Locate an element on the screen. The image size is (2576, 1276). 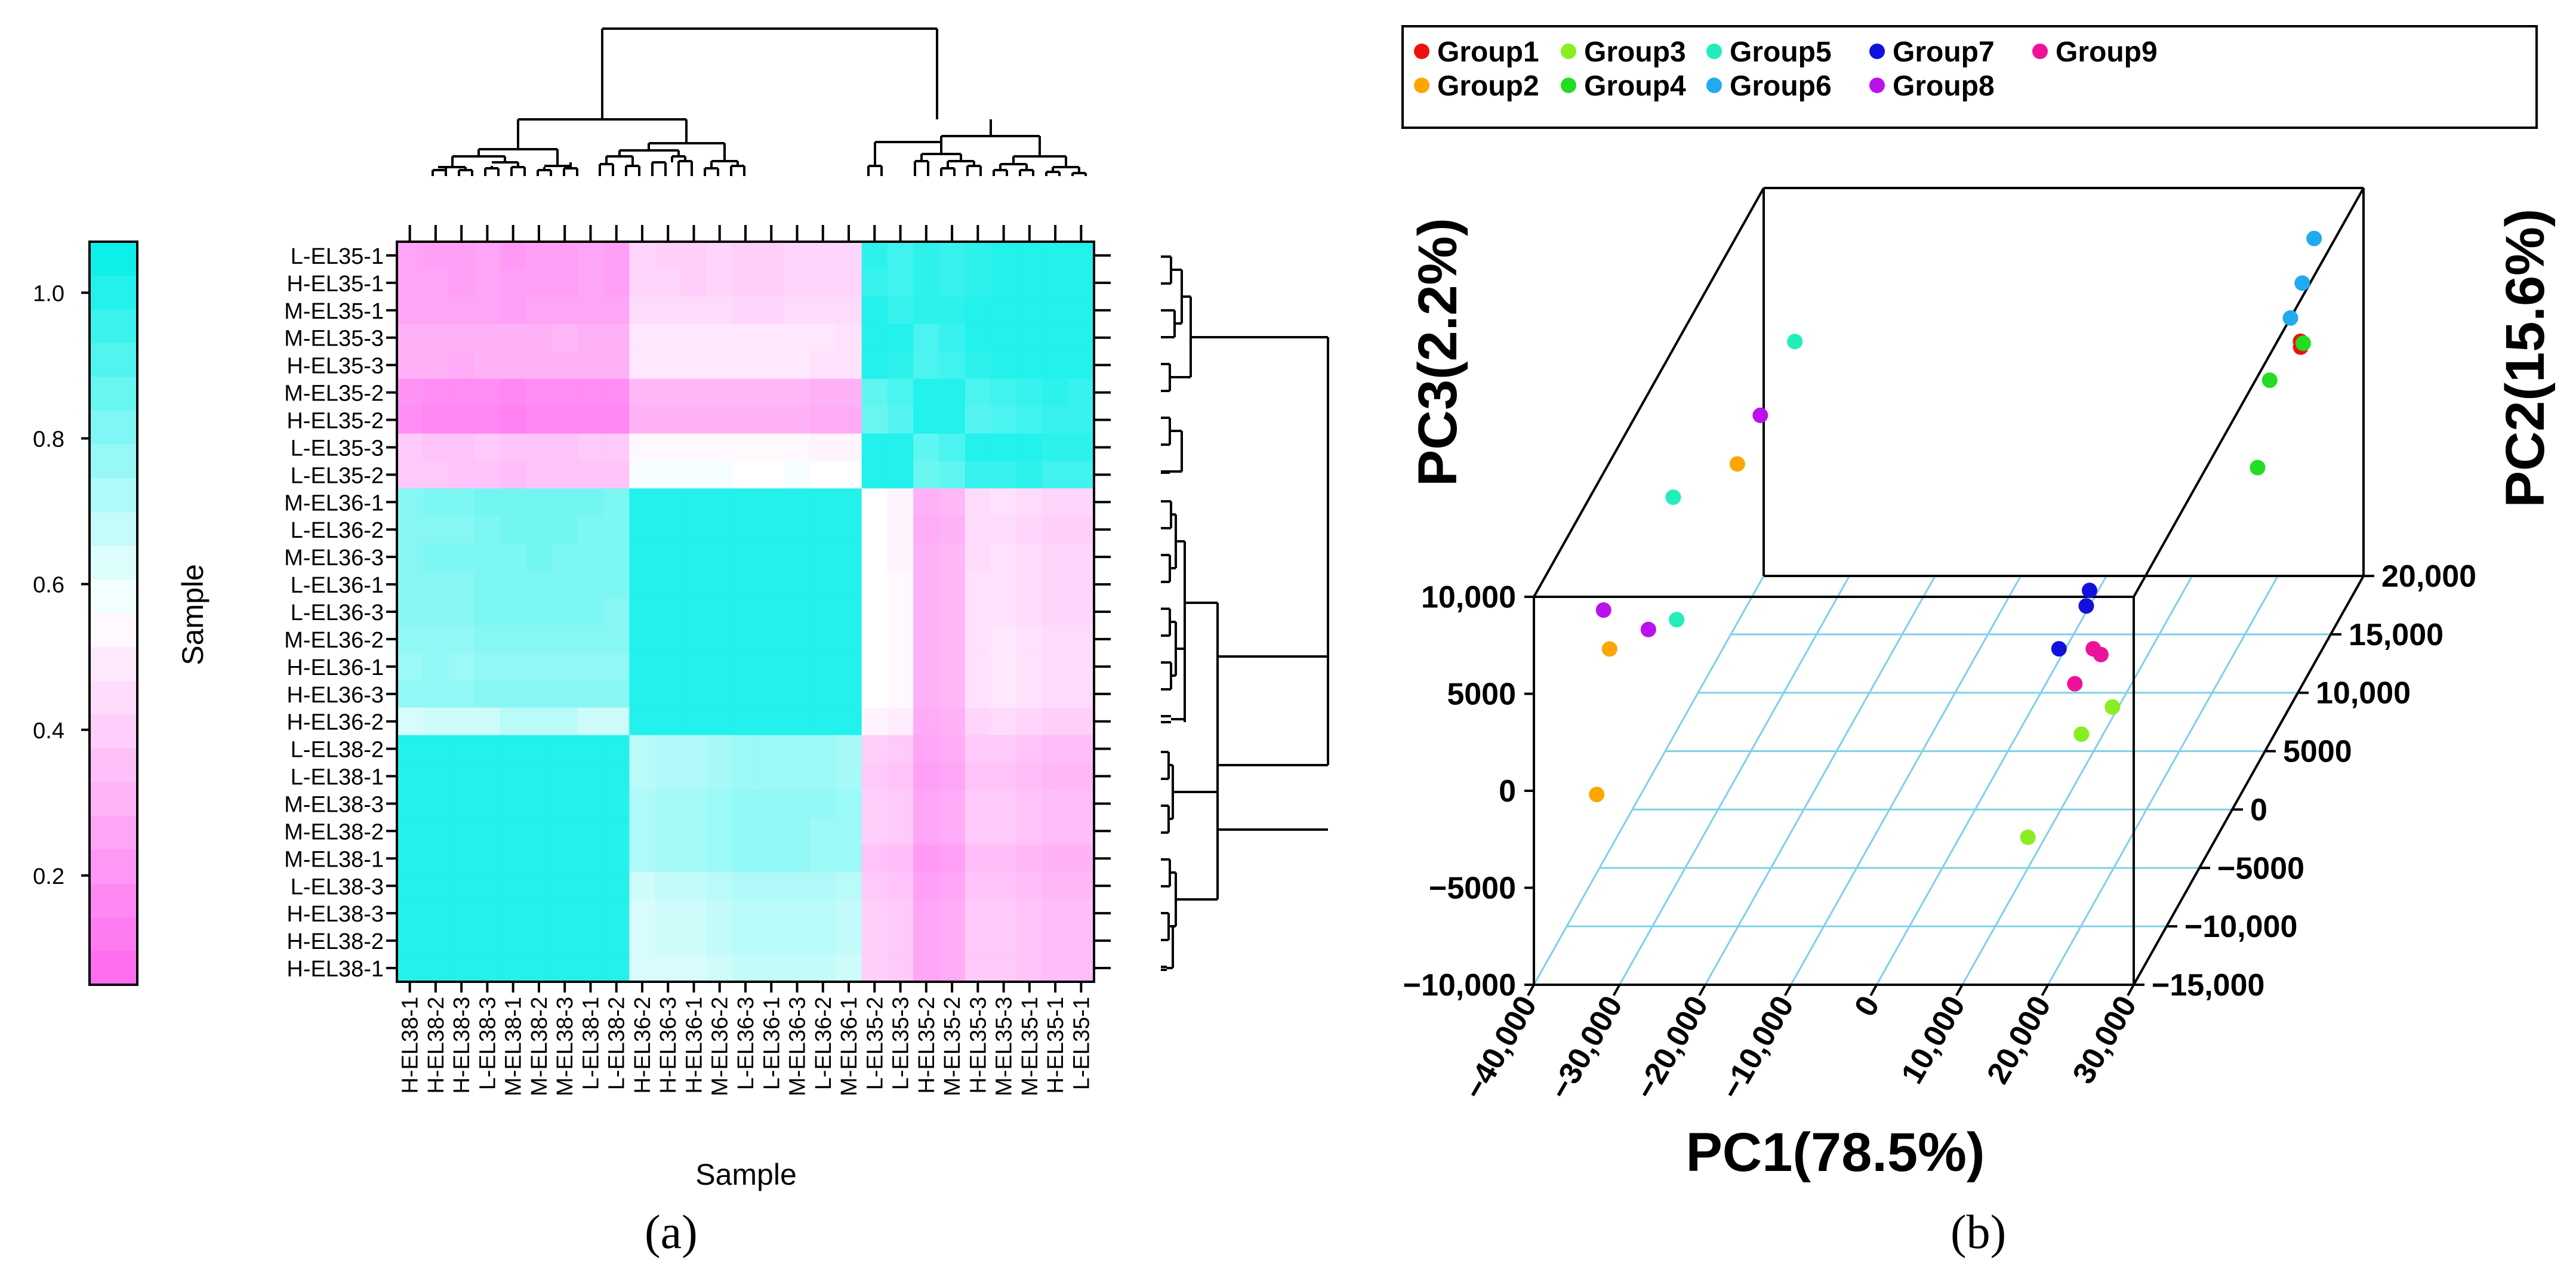
legend-label: Group1 is located at coordinates (1488, 52).